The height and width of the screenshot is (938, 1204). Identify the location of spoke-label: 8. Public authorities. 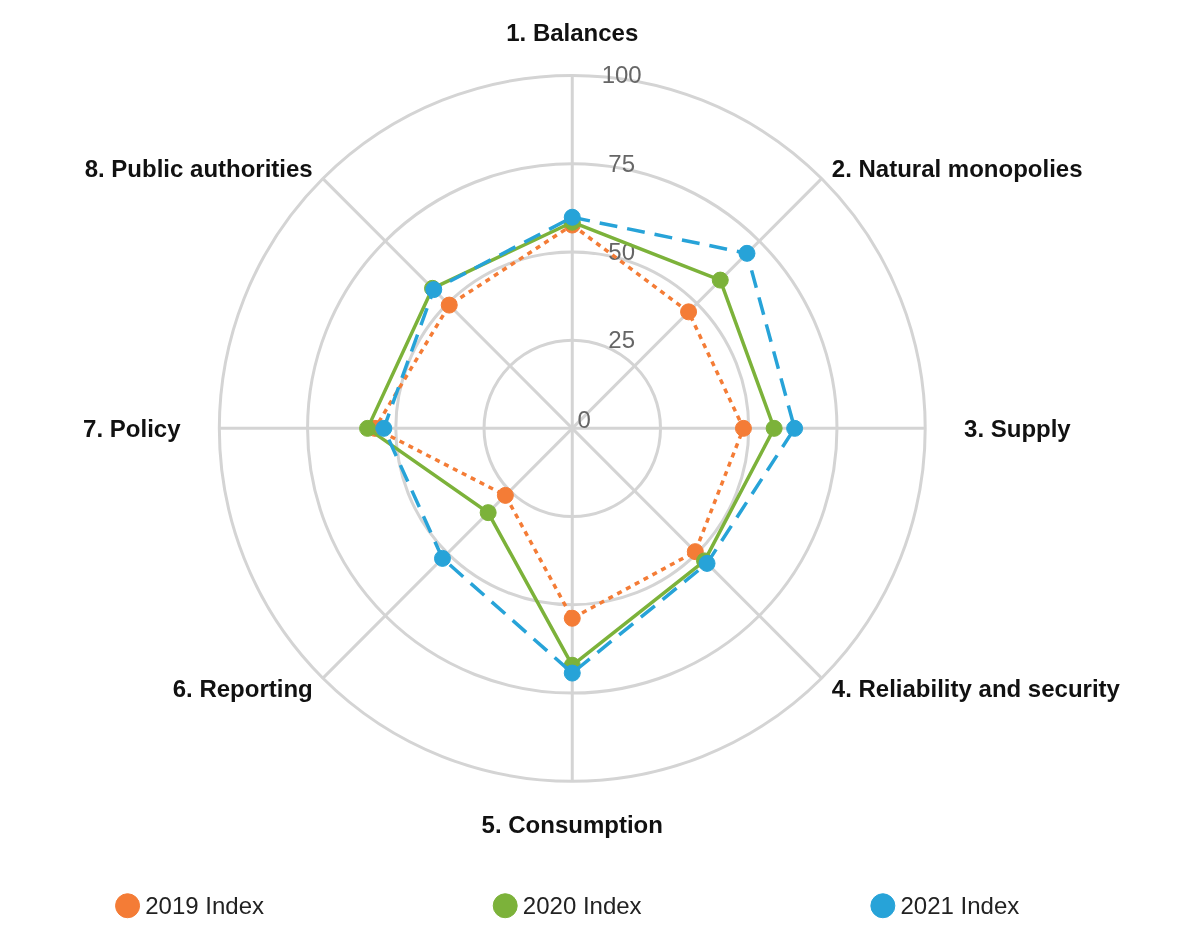
(198, 168).